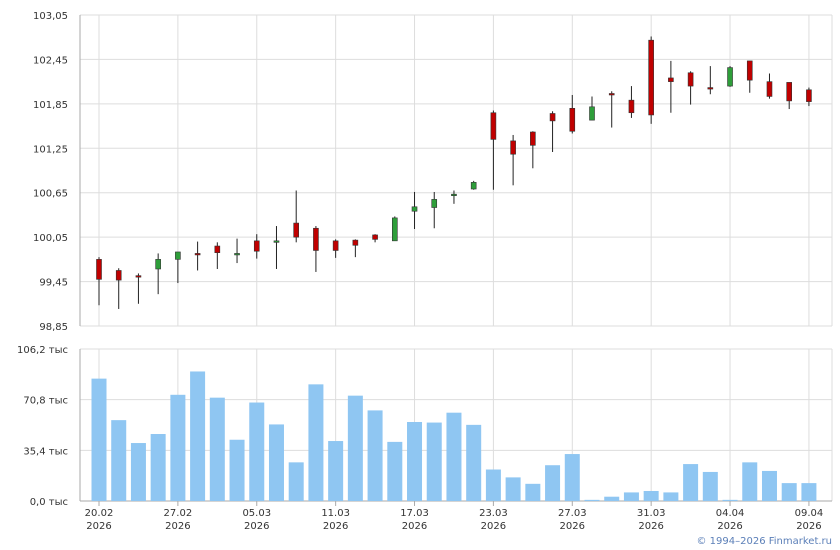 This screenshot has width=840, height=550. Describe the element at coordinates (99, 513) in the screenshot. I see `x-axis-date-label: 20.02` at that location.